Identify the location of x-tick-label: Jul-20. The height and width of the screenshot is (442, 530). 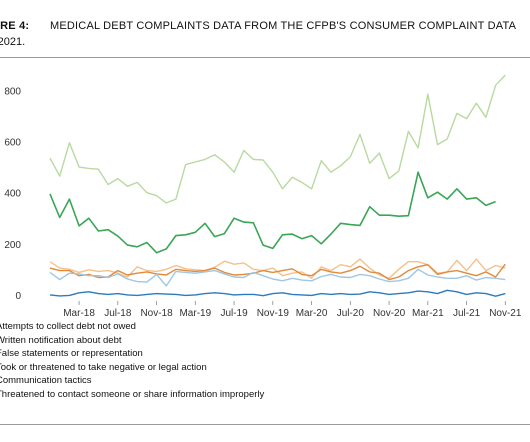
(351, 313).